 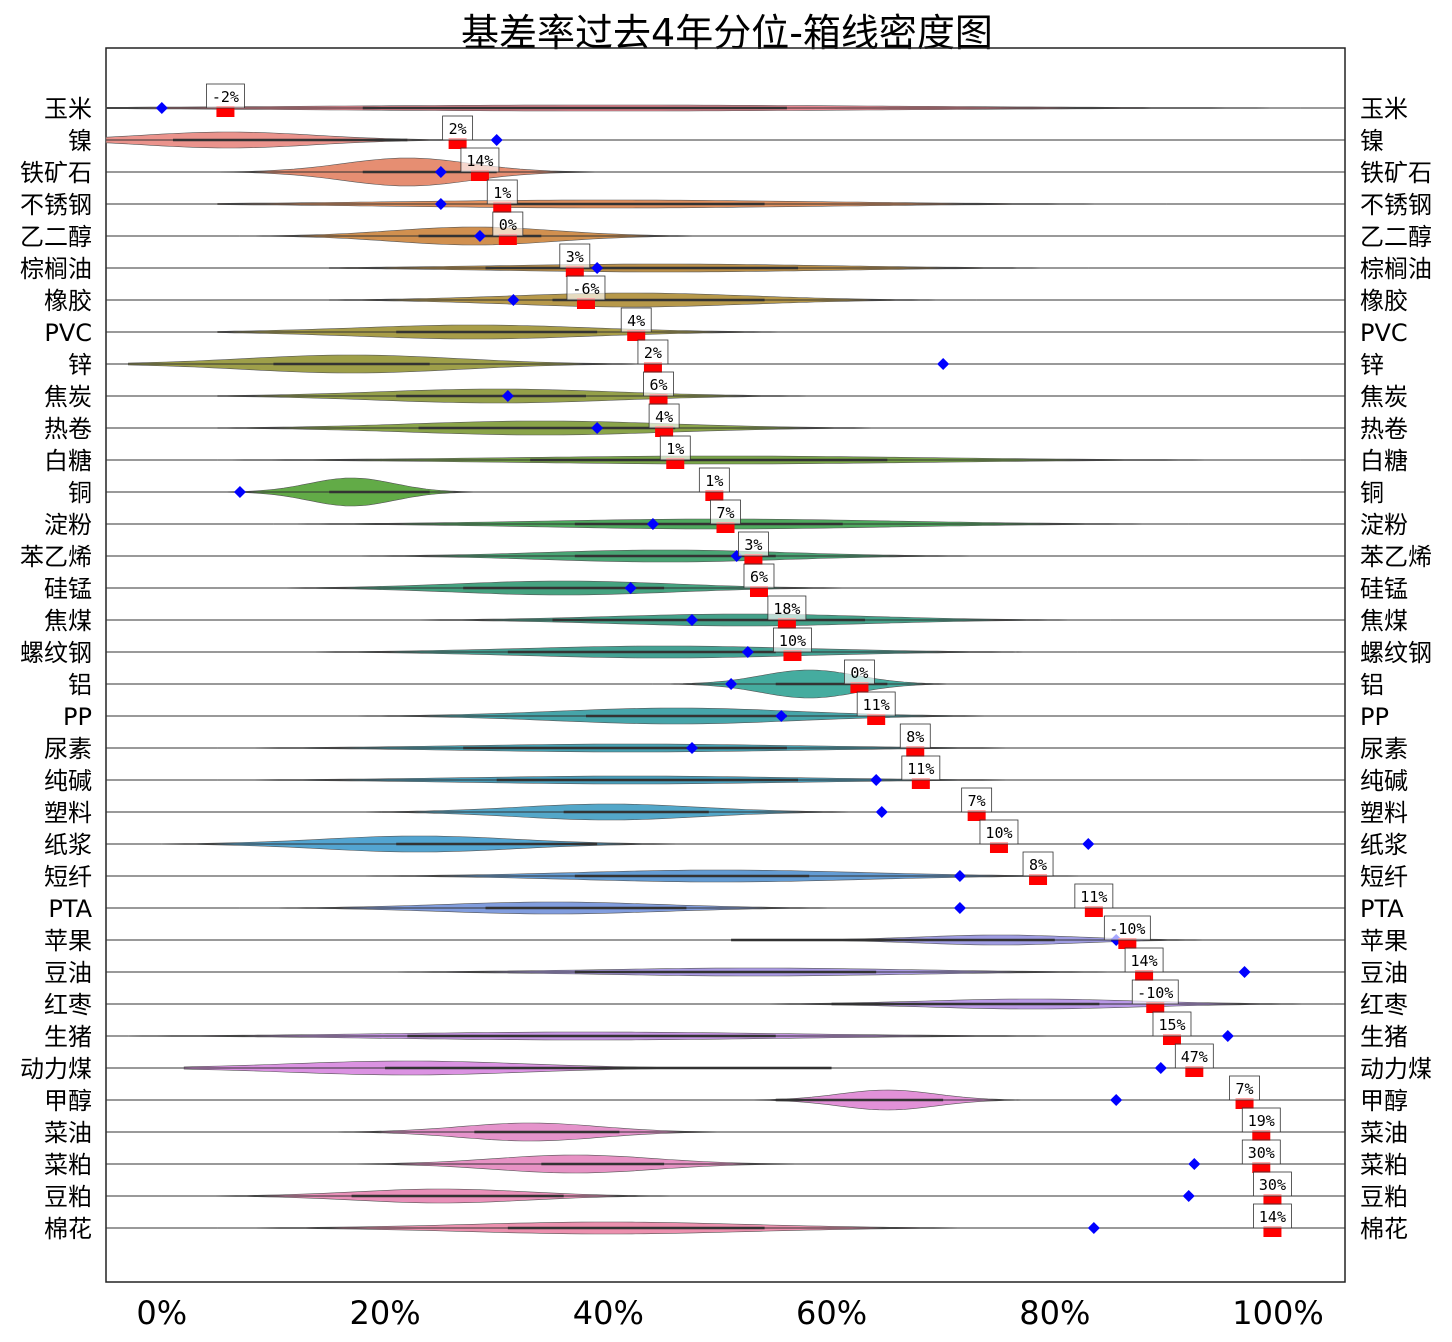 I want to click on category-label-left: 纸浆, so click(x=68, y=845).